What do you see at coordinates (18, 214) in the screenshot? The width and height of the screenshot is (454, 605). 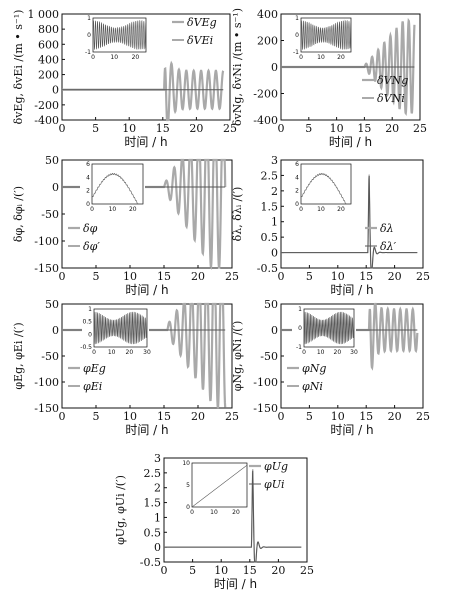 I see `y-axis-label: δφ, δφᵢ /(′)` at bounding box center [18, 214].